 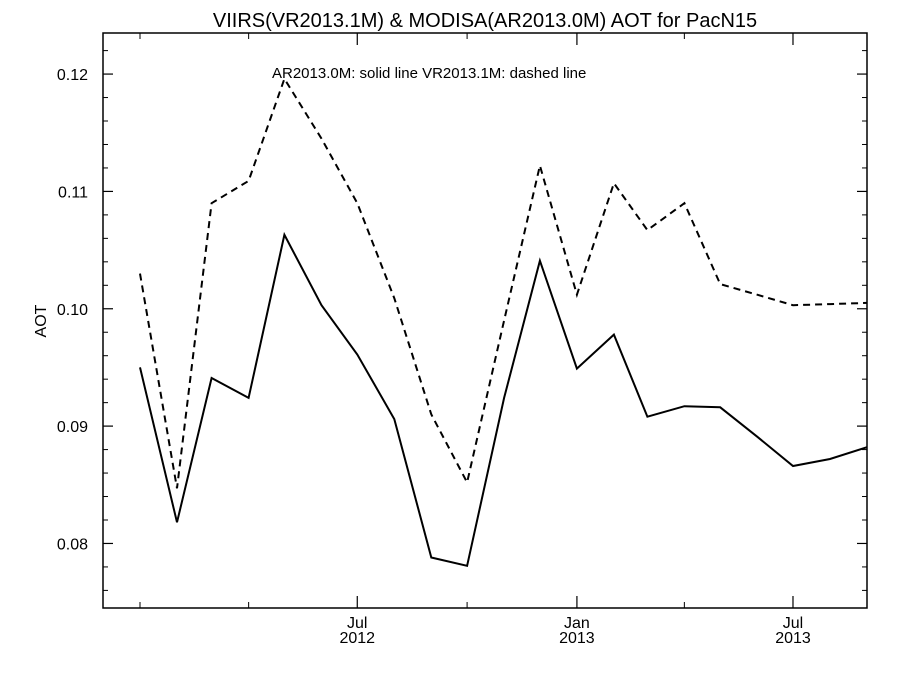 What do you see at coordinates (357, 638) in the screenshot?
I see `x-tick-year-label: 2012` at bounding box center [357, 638].